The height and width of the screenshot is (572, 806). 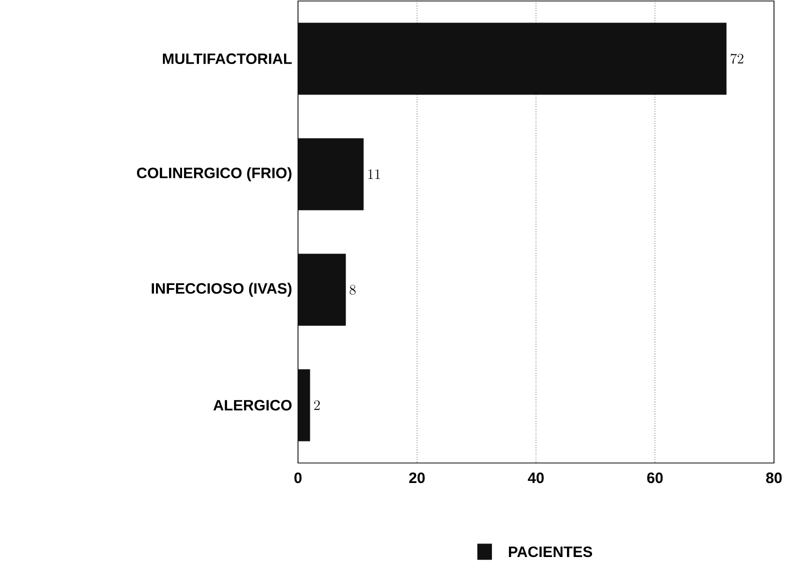 I want to click on data-label: 8, so click(x=353, y=289).